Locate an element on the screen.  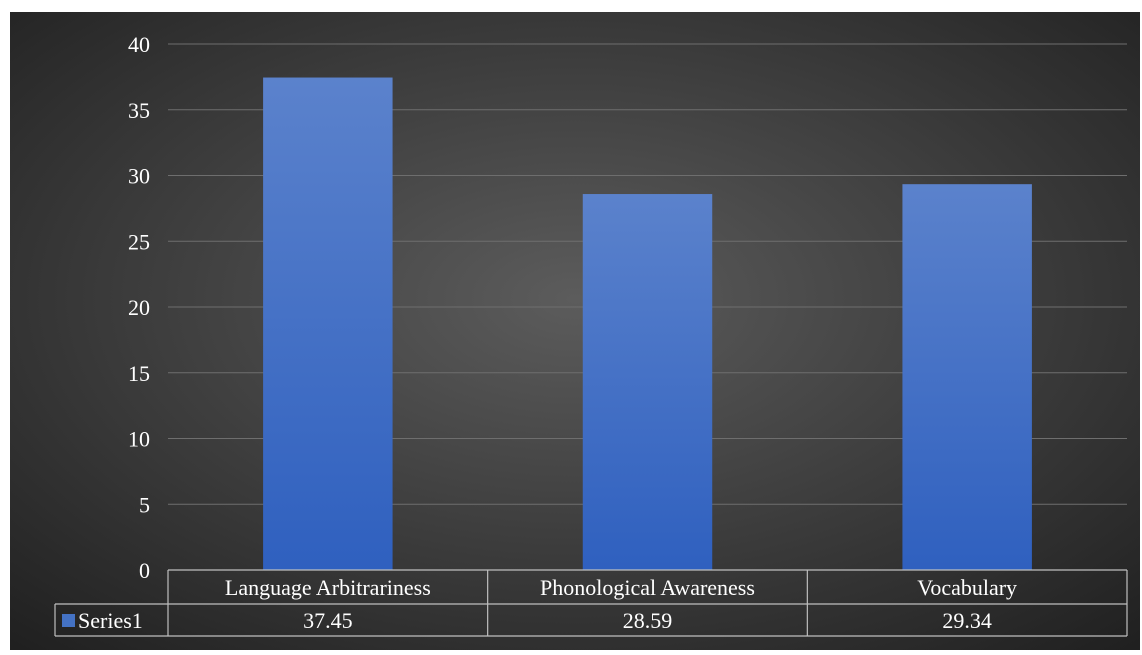
legend-key is located at coordinates (68, 620).